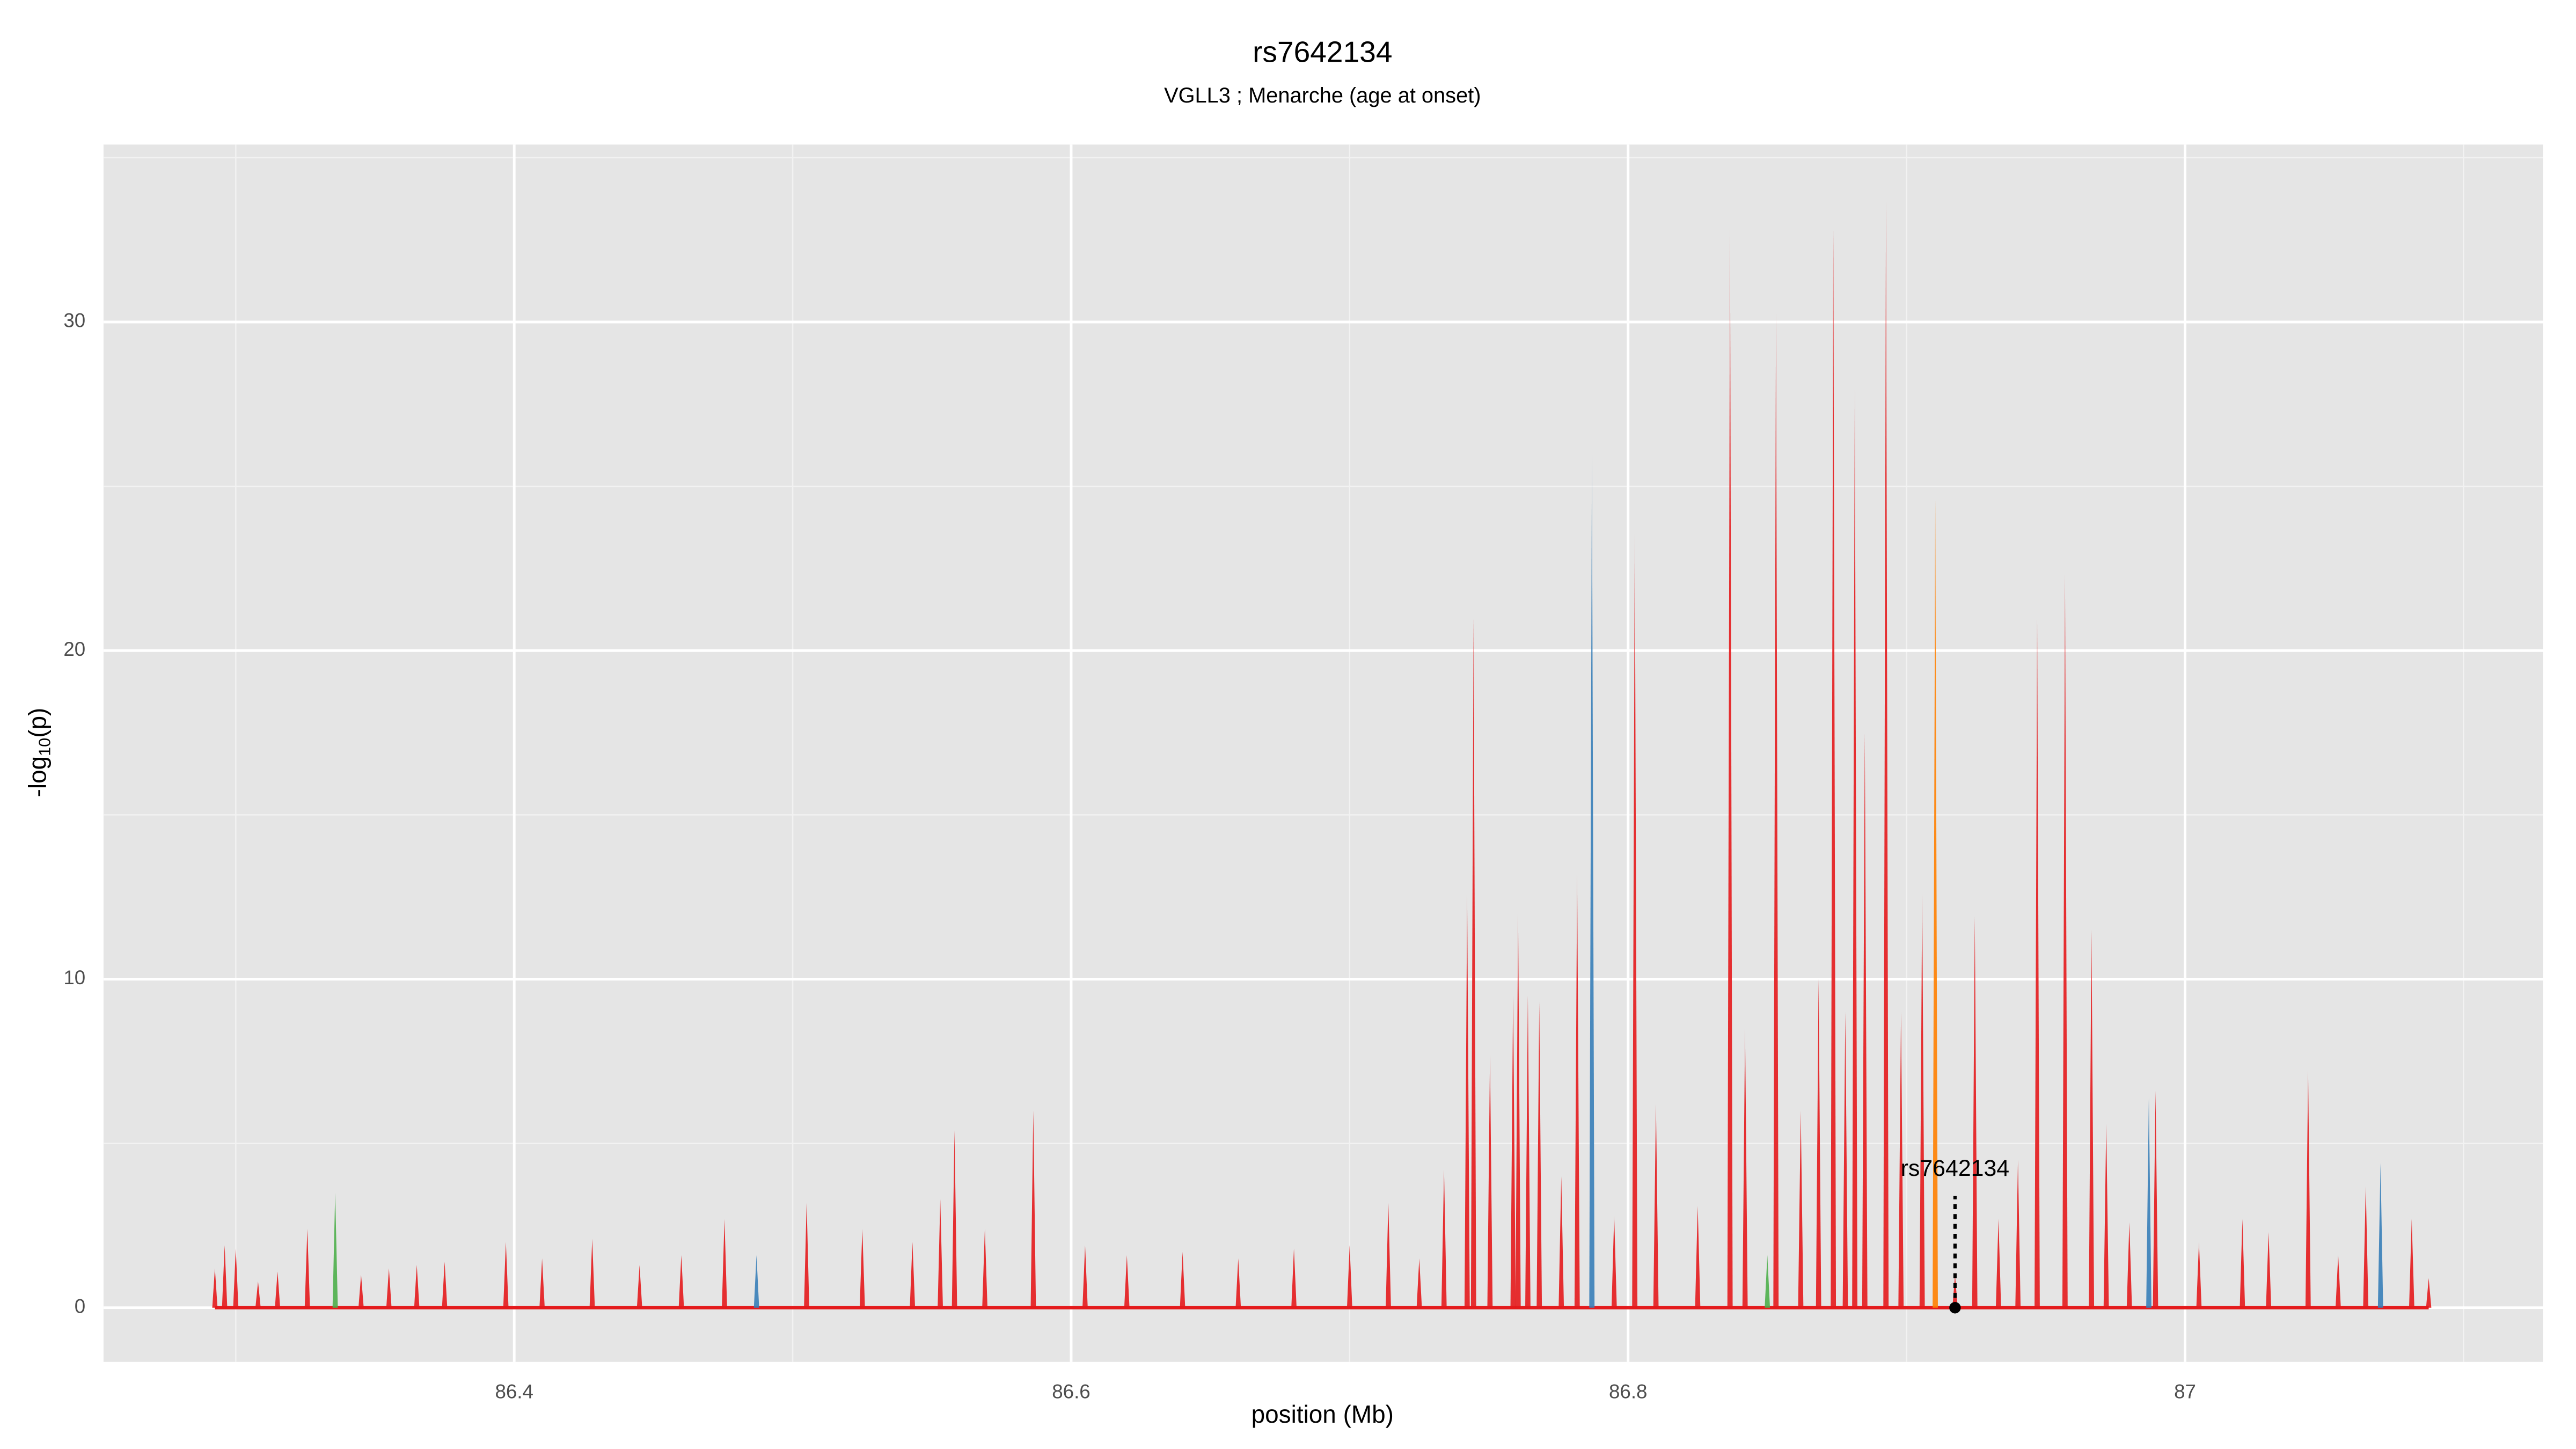 This screenshot has width=2576, height=1449. I want to click on annotation-point, so click(1955, 1308).